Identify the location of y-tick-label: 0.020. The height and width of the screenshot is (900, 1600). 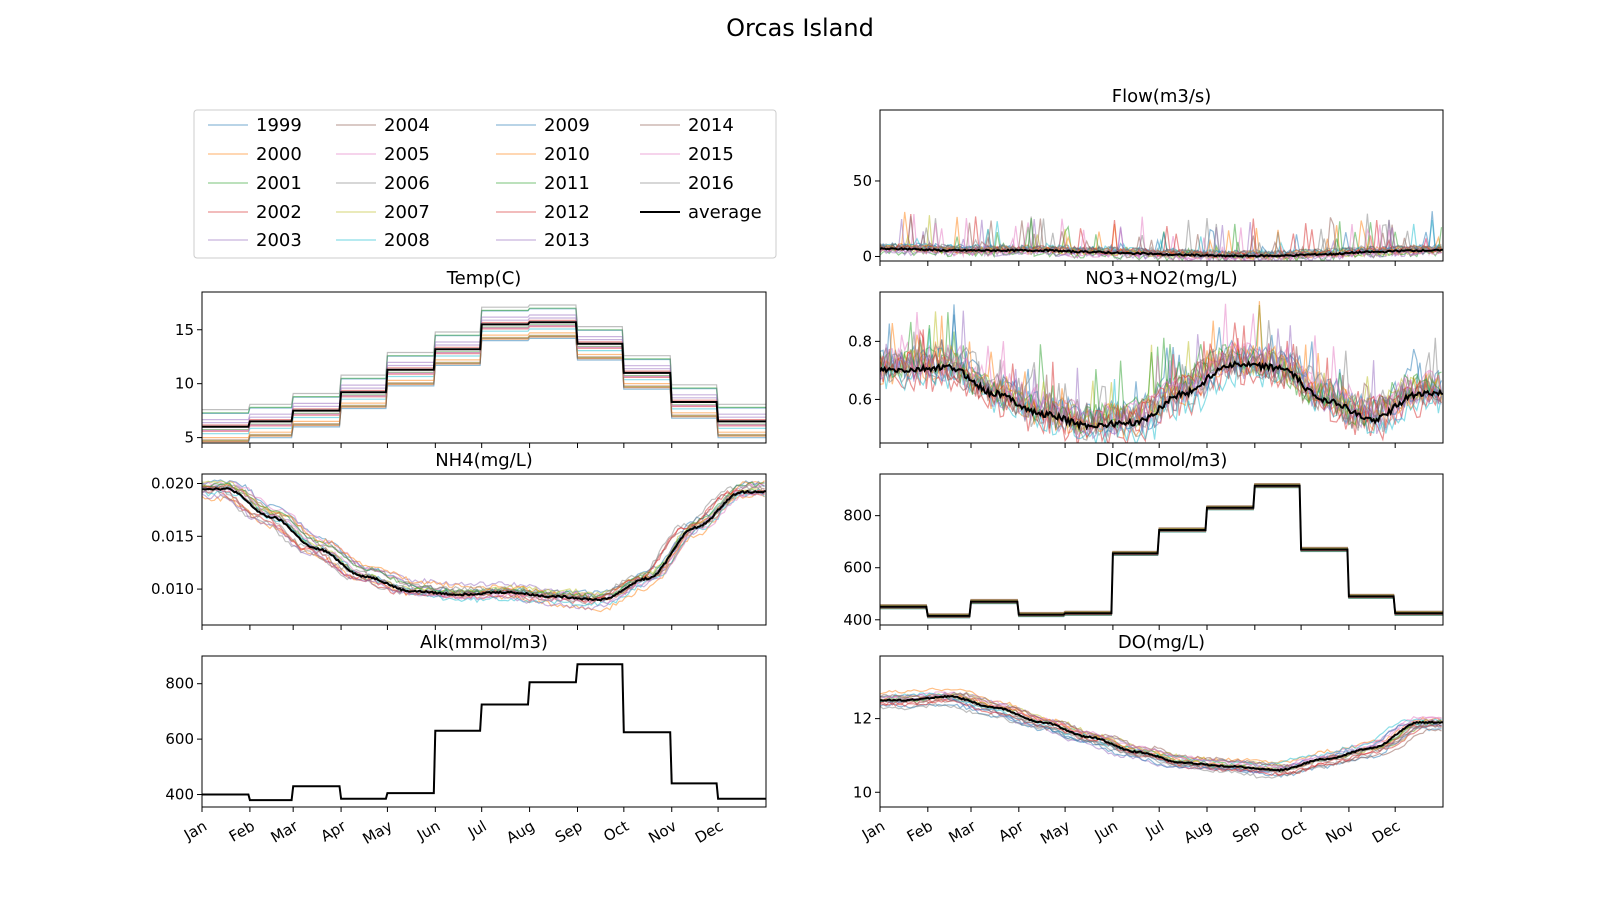
(172, 484).